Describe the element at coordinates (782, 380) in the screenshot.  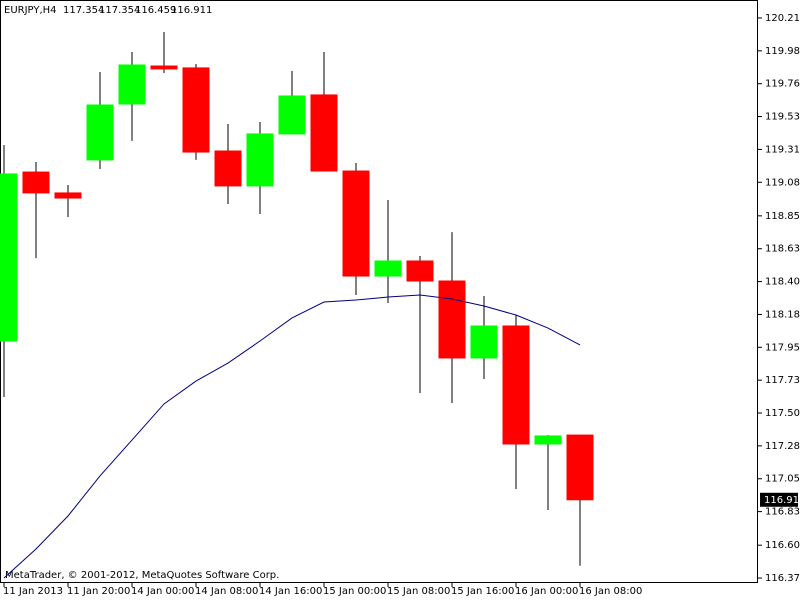
I see `y-tick-label: 117.730` at that location.